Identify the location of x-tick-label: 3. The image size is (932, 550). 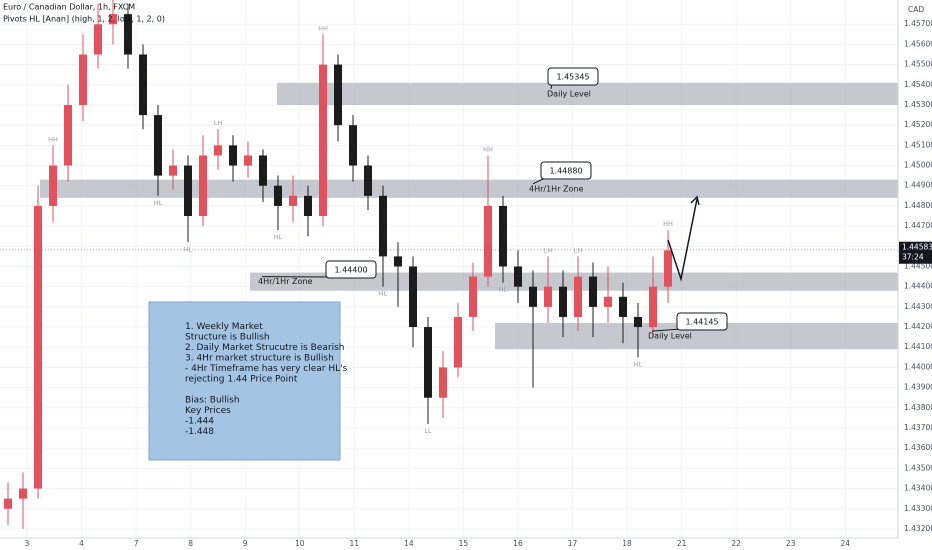
(27, 543).